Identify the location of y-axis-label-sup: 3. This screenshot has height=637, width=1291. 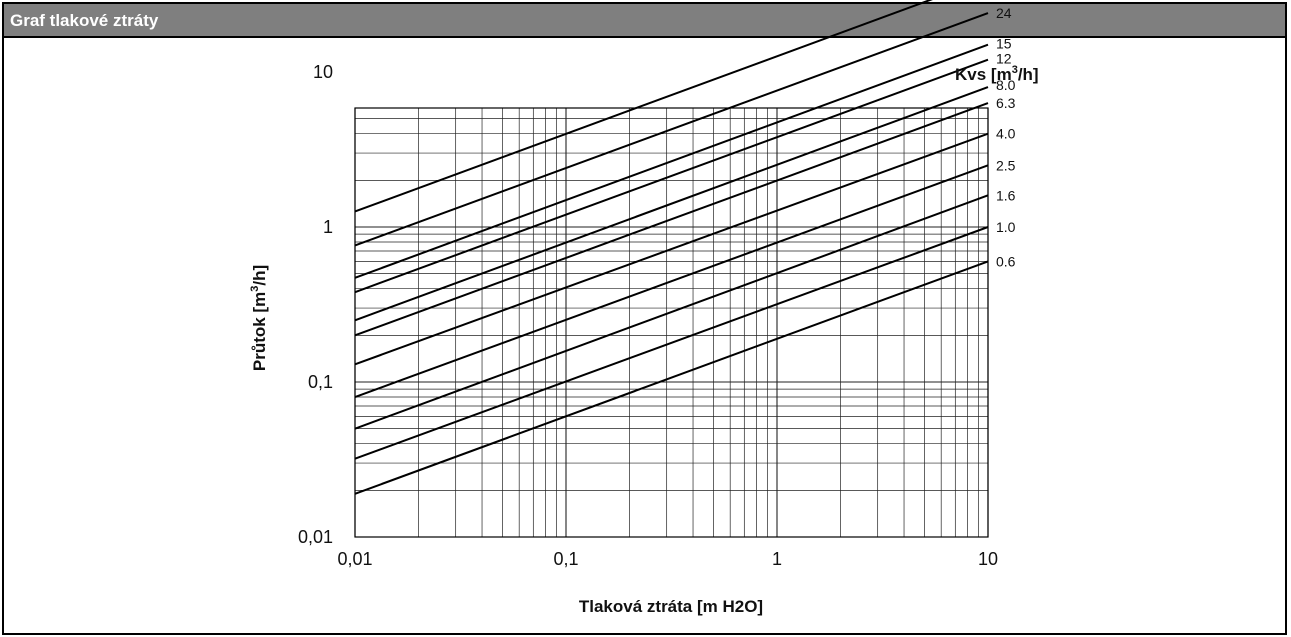
(255, 289).